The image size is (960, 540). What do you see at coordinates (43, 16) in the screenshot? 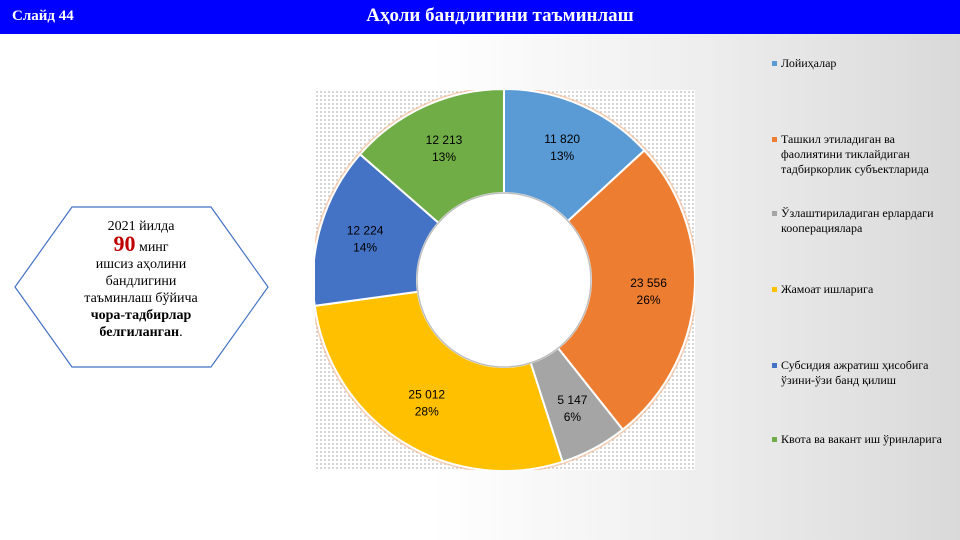
I see `slide-number: Слайд 44` at bounding box center [43, 16].